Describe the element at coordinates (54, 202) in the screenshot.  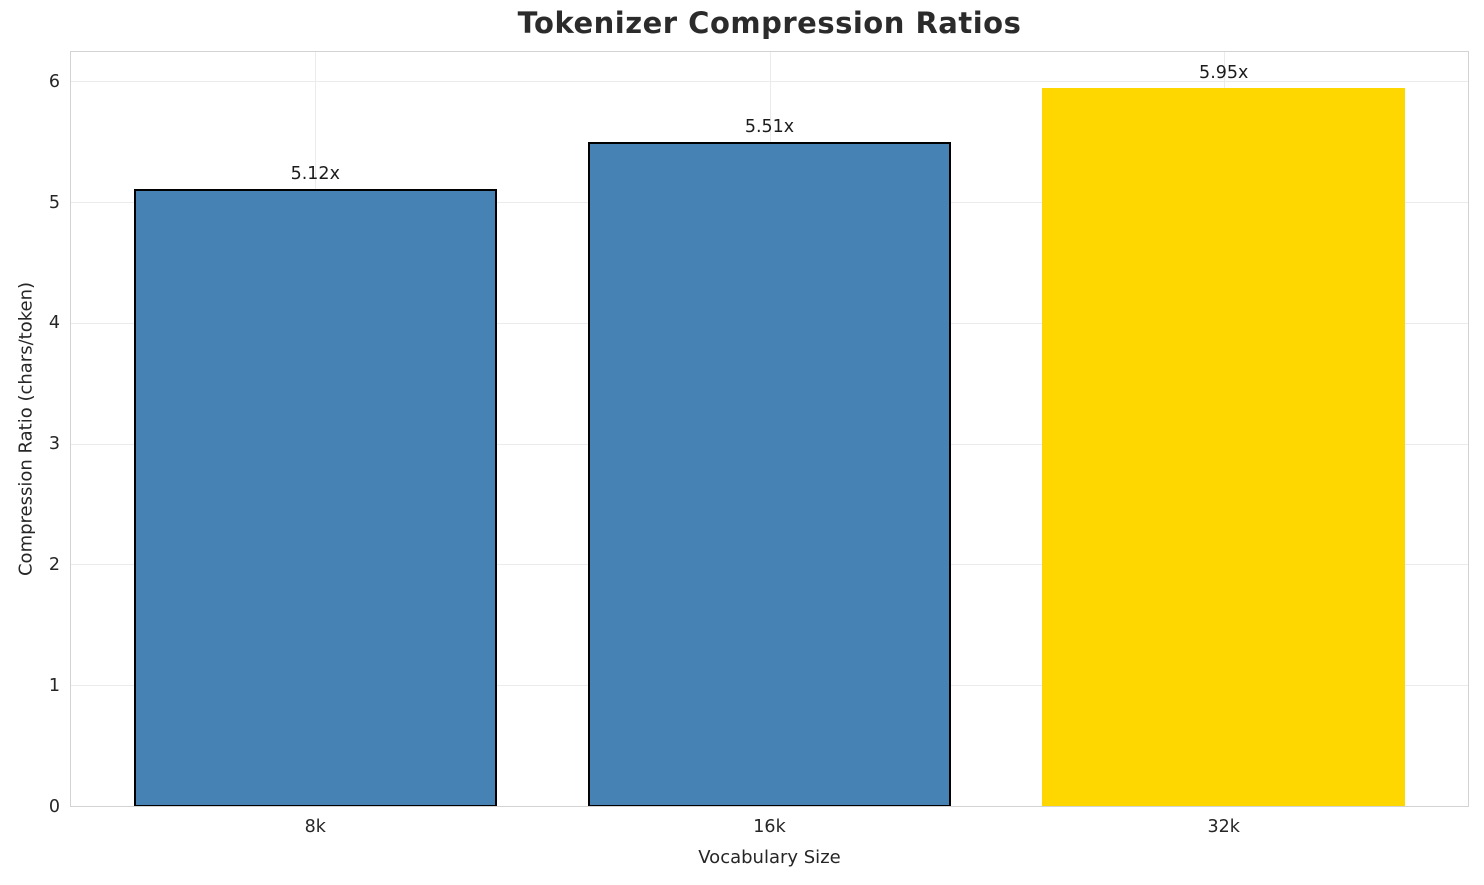
I see `y-tick-label: 5` at that location.